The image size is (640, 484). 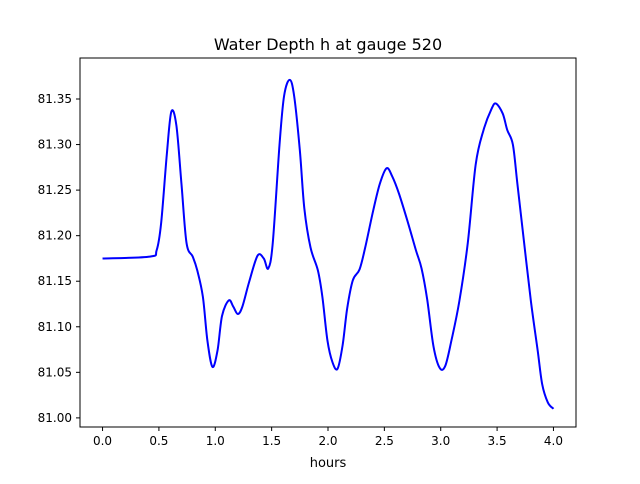 I want to click on x-tick-label: 0.0, so click(x=102, y=441).